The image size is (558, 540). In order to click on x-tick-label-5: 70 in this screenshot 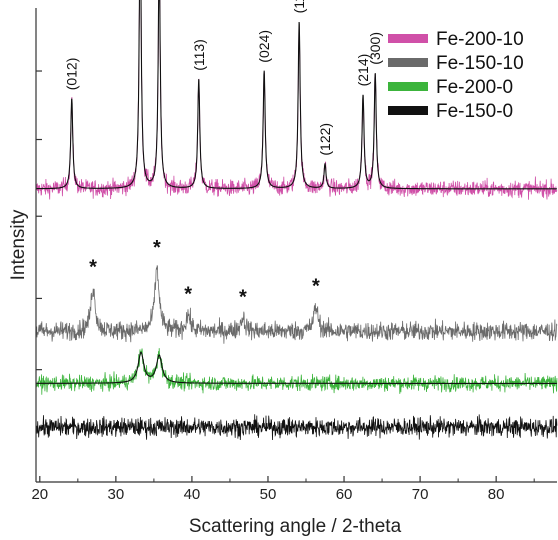, I will do `click(420, 494)`.